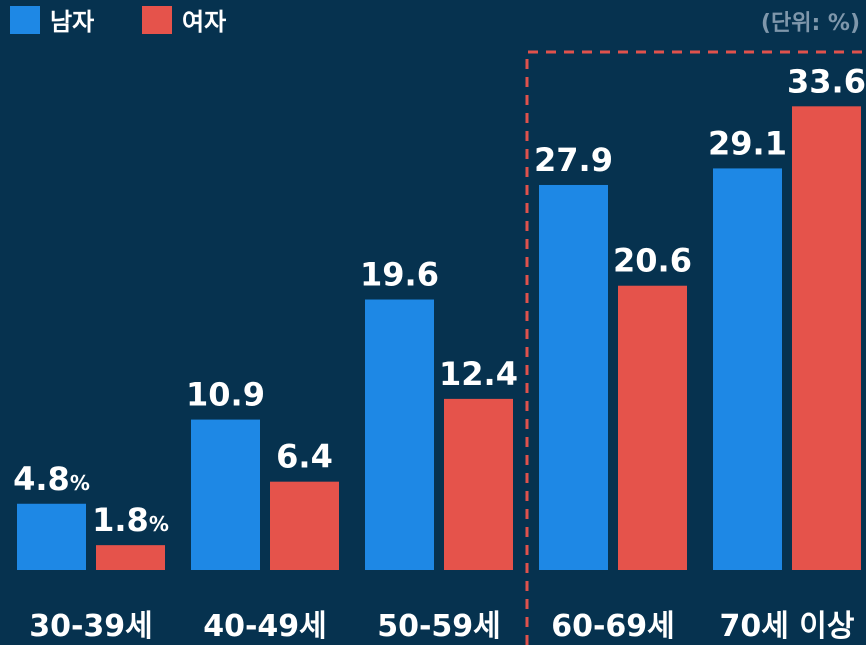  What do you see at coordinates (399, 275) in the screenshot?
I see `value-label: 19.6` at bounding box center [399, 275].